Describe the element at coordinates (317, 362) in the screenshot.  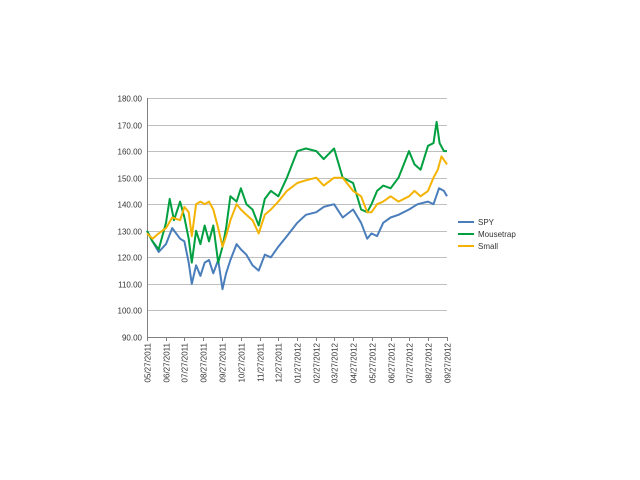
I see `x-tick-label: 02/27/2012` at that location.